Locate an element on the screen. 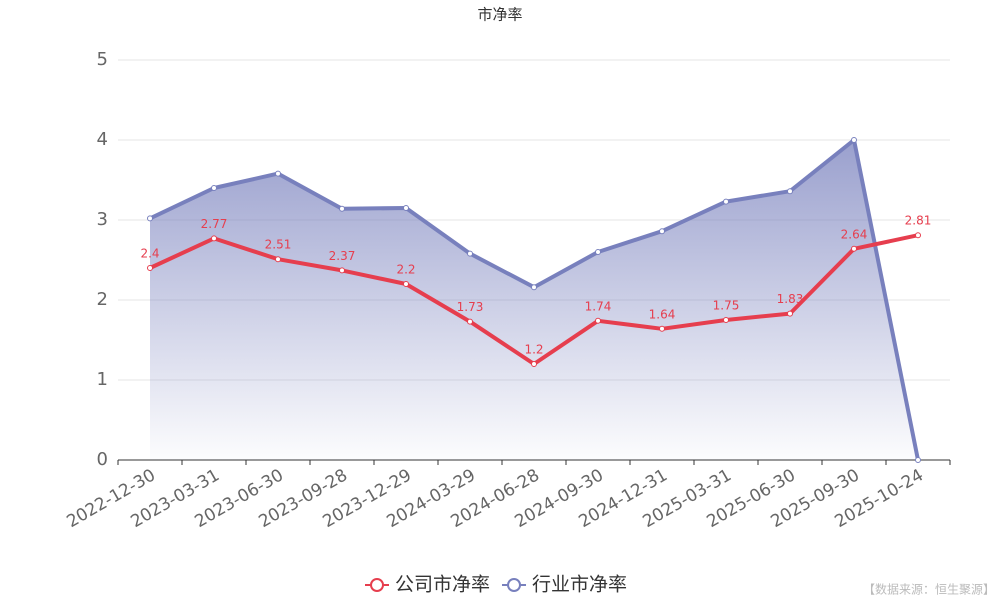 This screenshot has height=600, width=1000. data-label: 1.2 is located at coordinates (533, 350).